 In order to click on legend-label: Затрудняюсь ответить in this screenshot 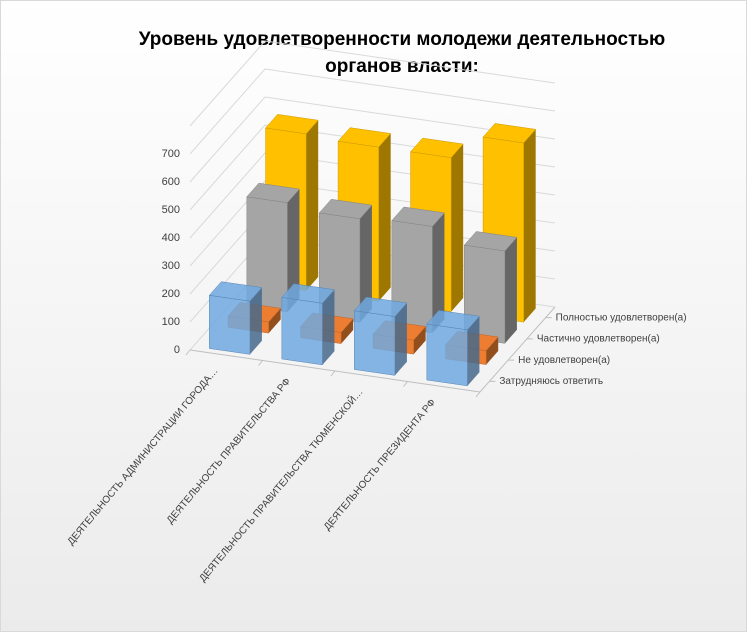, I will do `click(551, 381)`.